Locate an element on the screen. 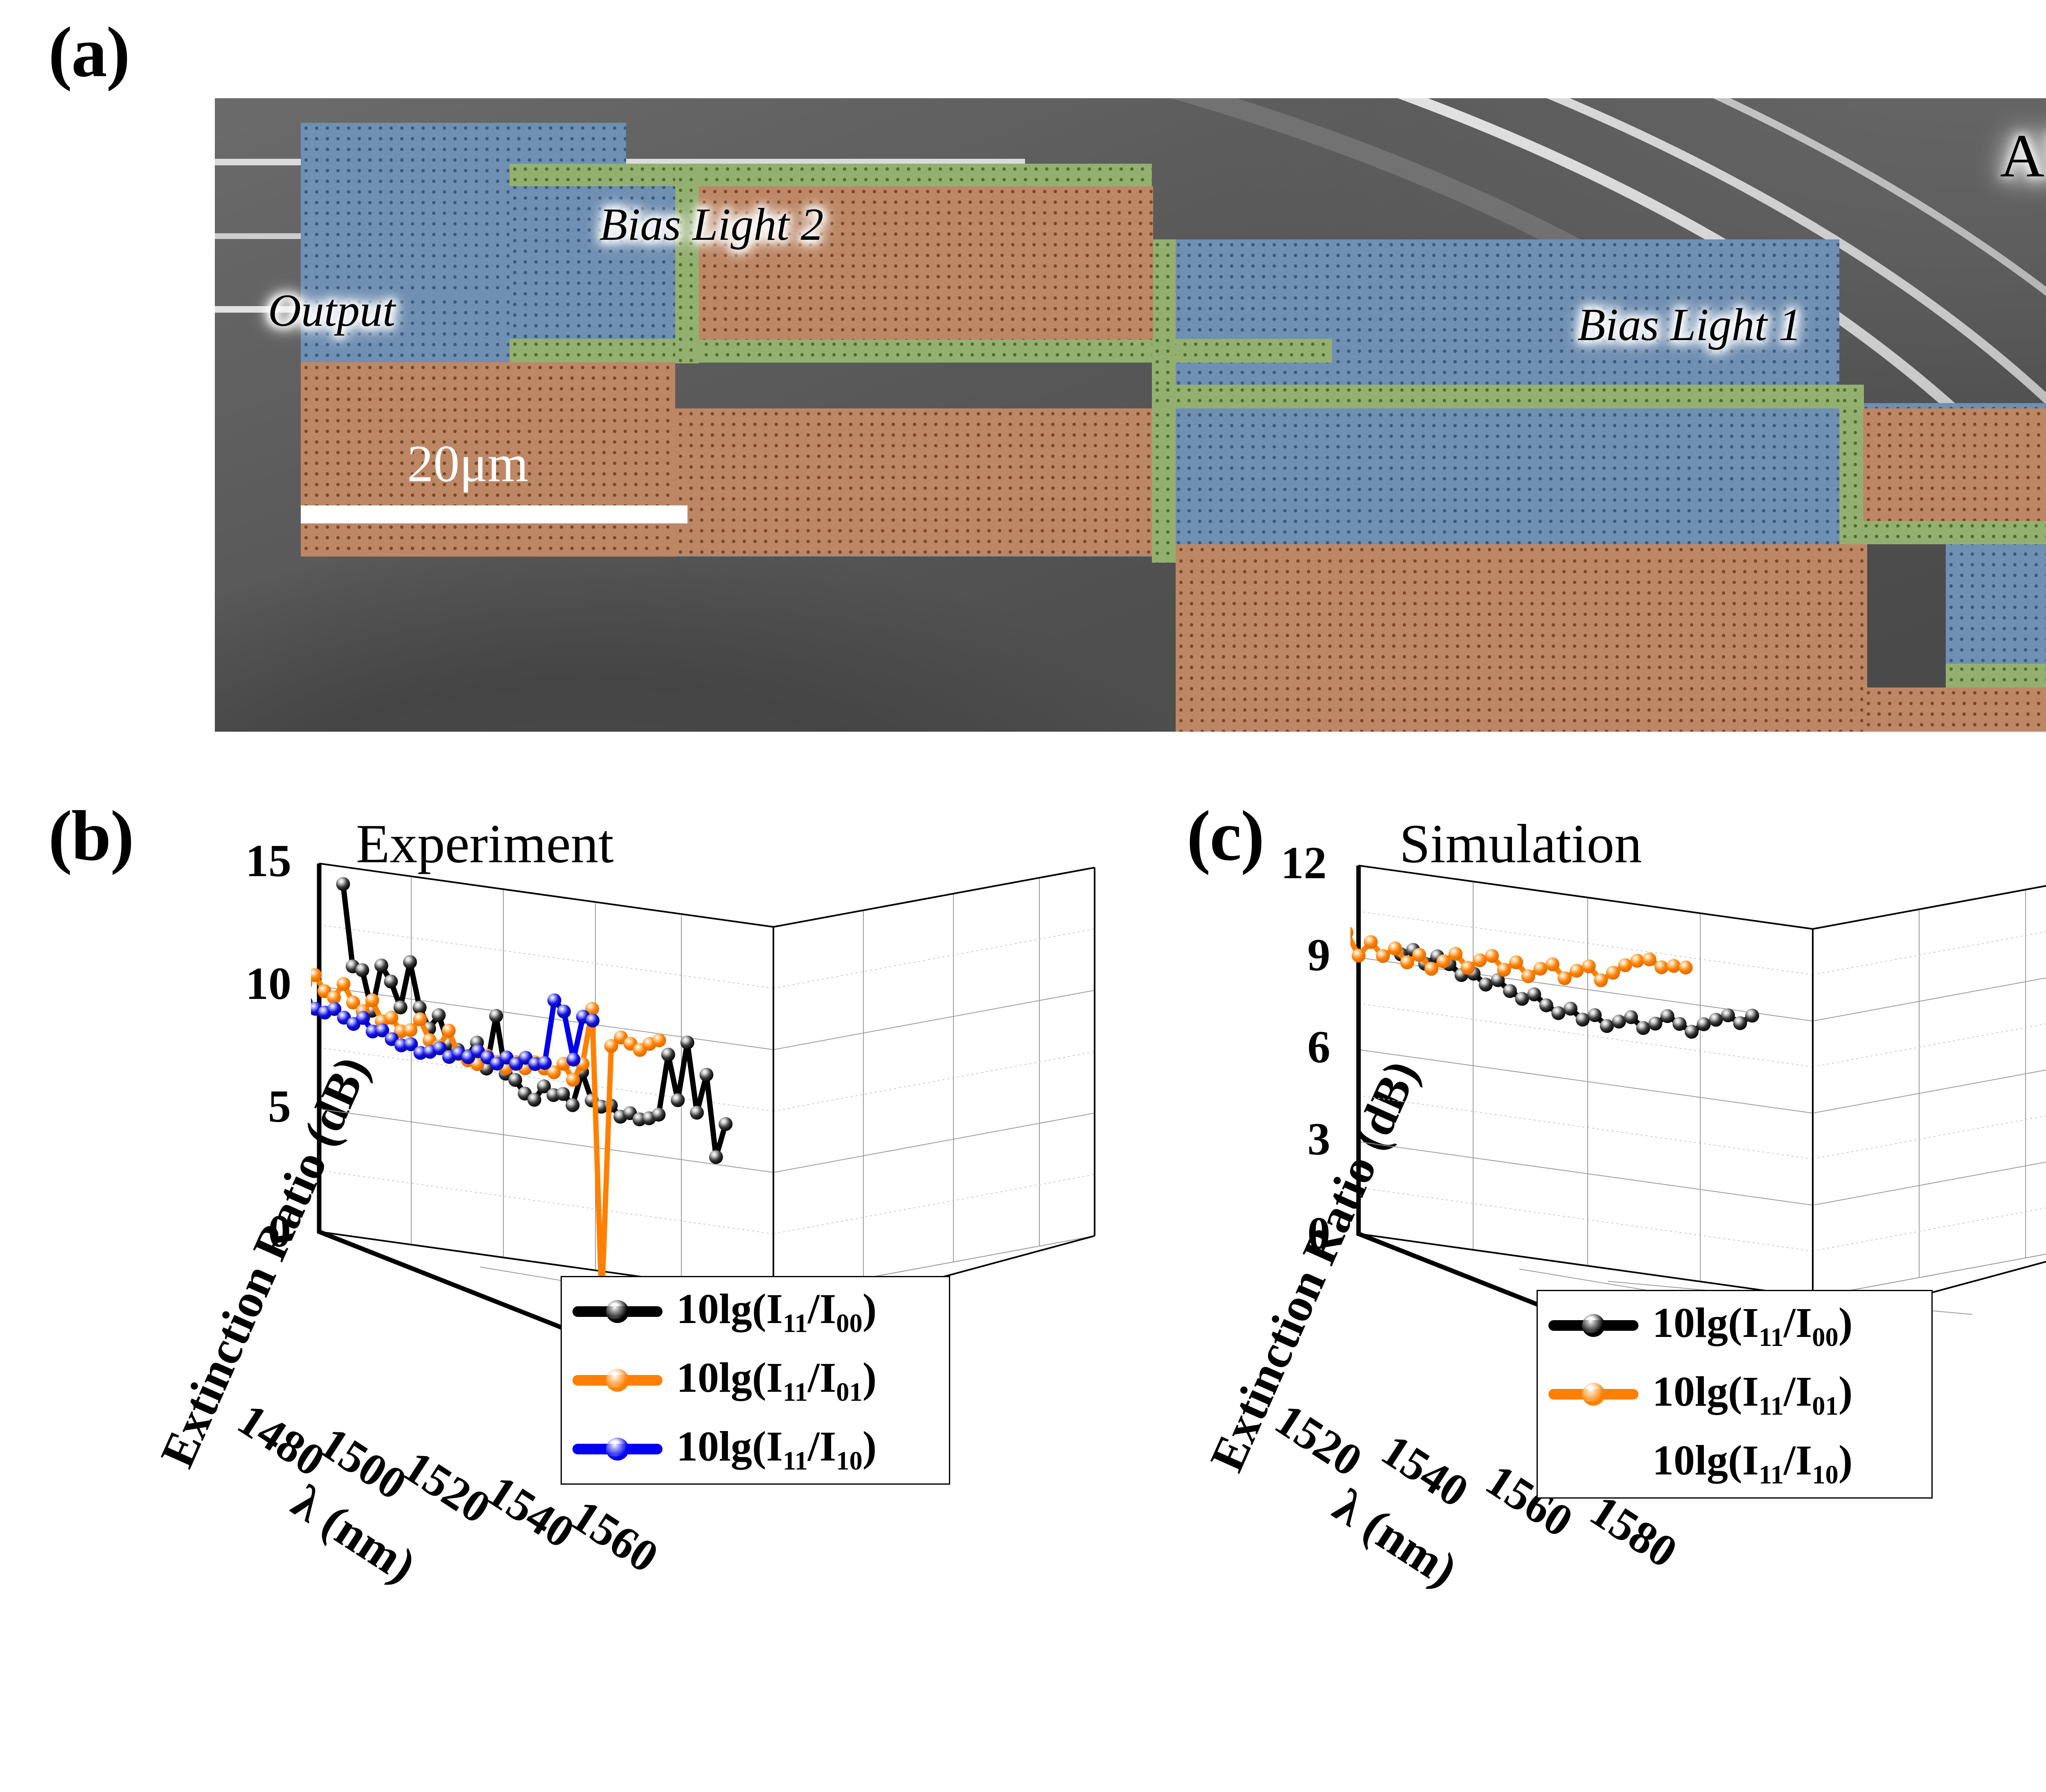 The width and height of the screenshot is (2046, 1792). panel-b-ztick-15: 15 is located at coordinates (268, 861).